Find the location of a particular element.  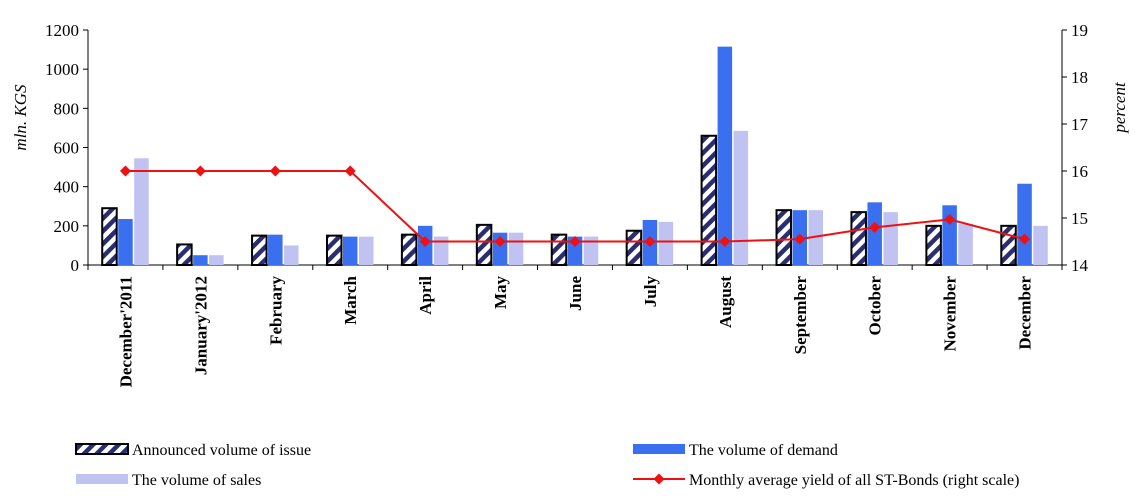

category-label-11: November is located at coordinates (950, 314).